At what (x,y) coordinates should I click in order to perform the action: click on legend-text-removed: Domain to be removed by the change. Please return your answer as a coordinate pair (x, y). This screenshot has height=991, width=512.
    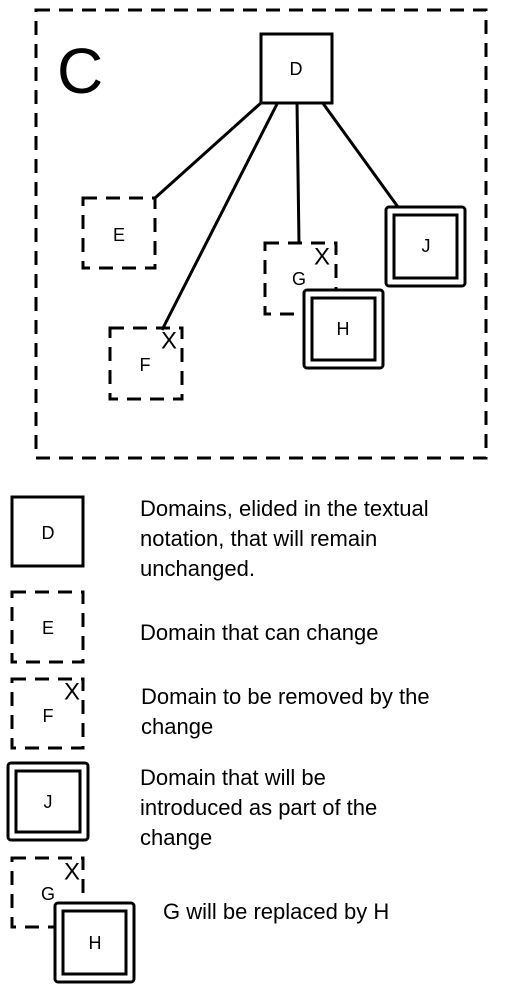
    Looking at the image, I should click on (285, 711).